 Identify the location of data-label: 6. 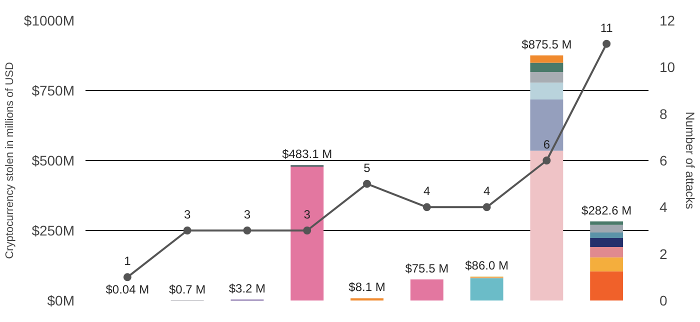
(546, 145).